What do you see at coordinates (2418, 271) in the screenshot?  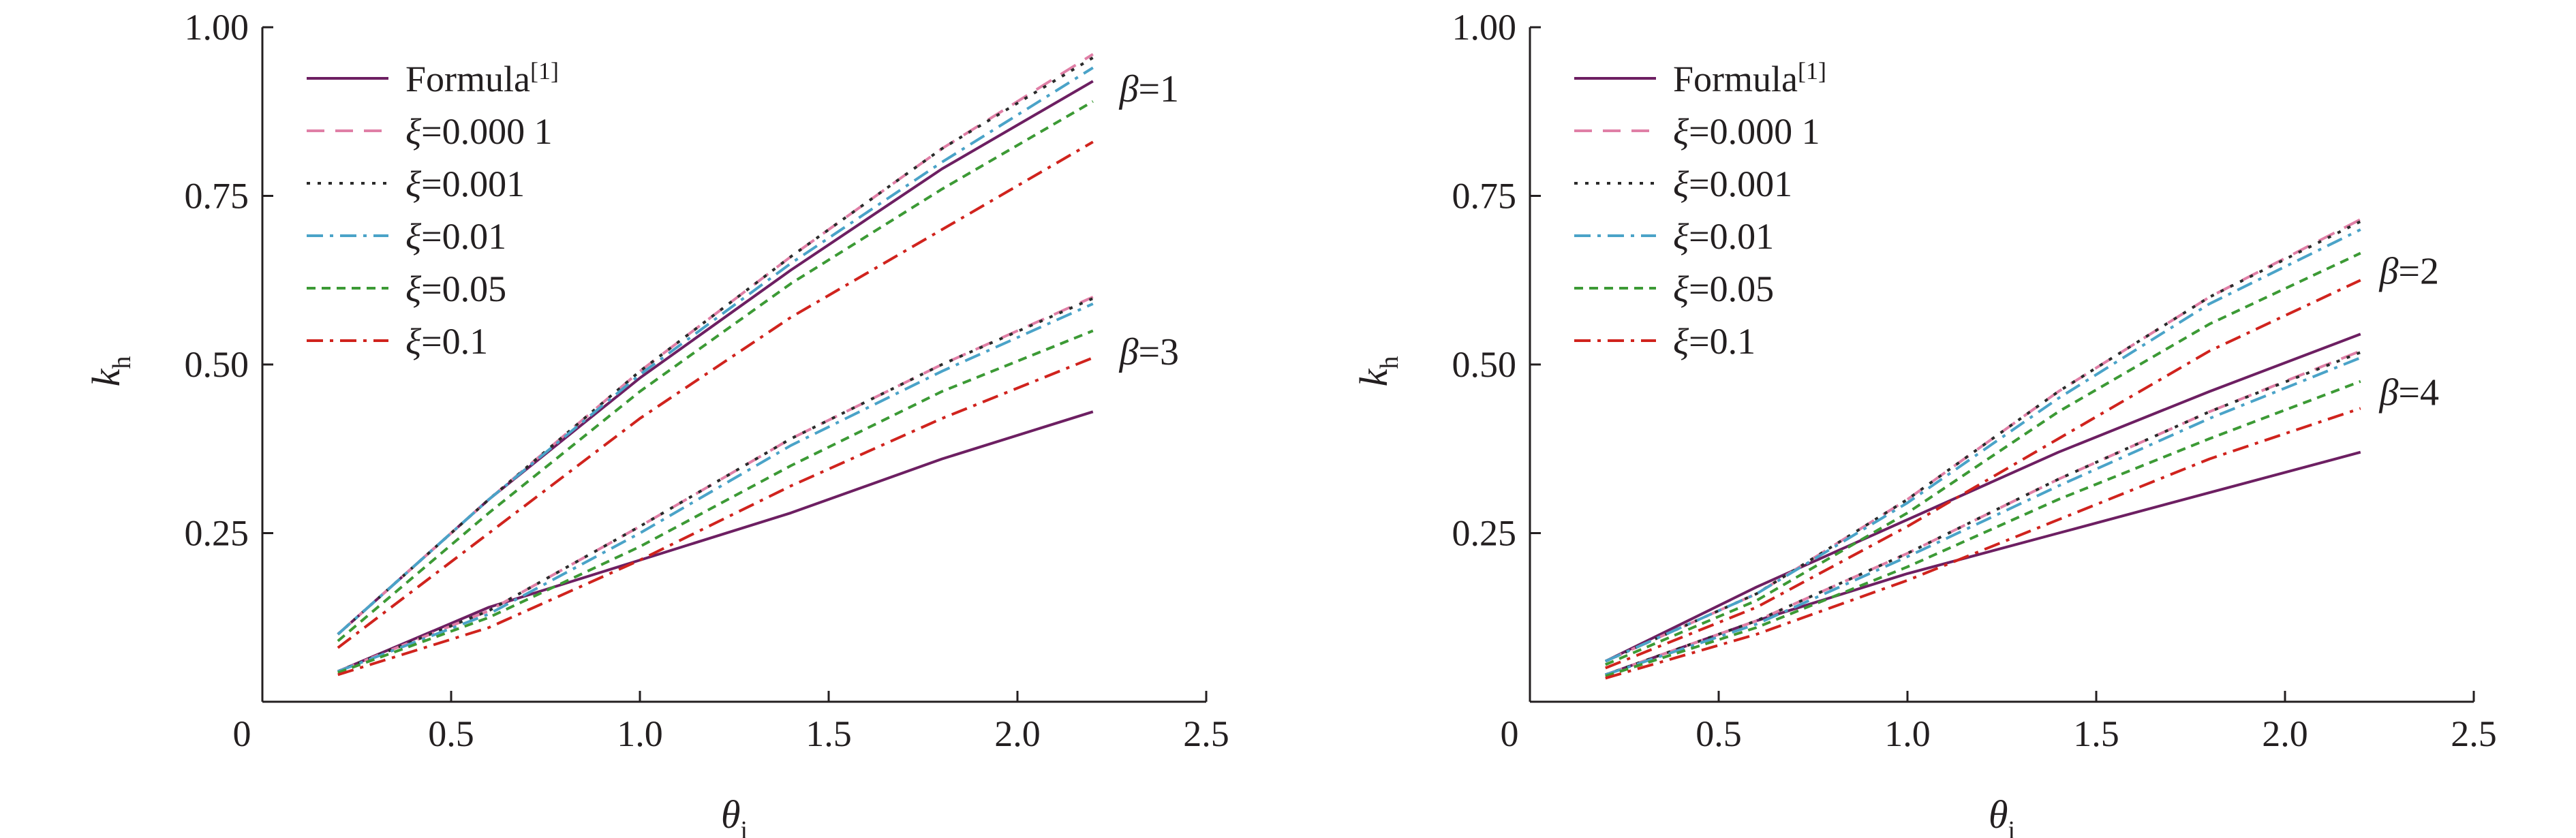 I see `curve-annotation-text: =2` at bounding box center [2418, 271].